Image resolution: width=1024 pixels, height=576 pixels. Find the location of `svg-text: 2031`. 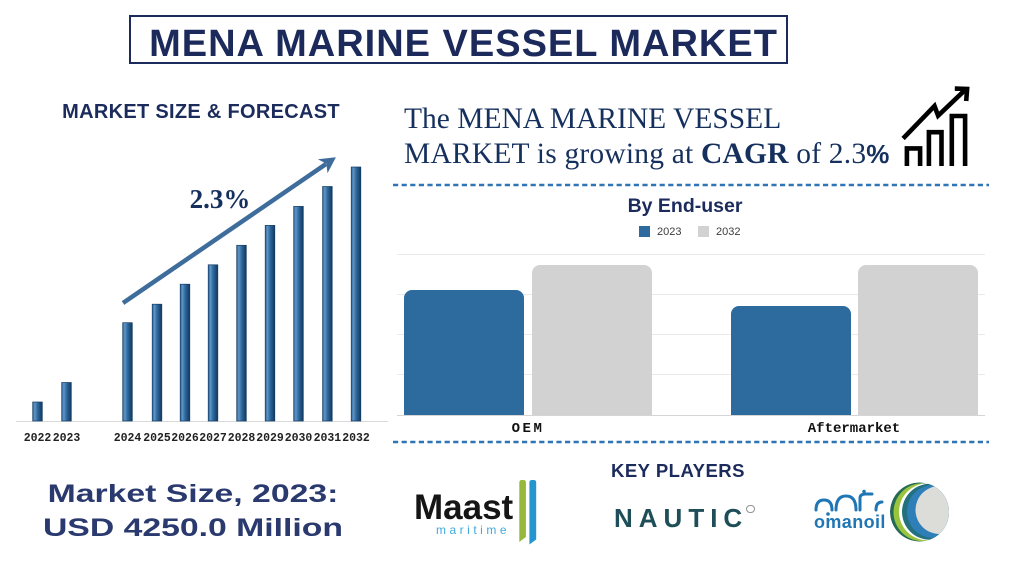

svg-text: 2031 is located at coordinates (328, 438).